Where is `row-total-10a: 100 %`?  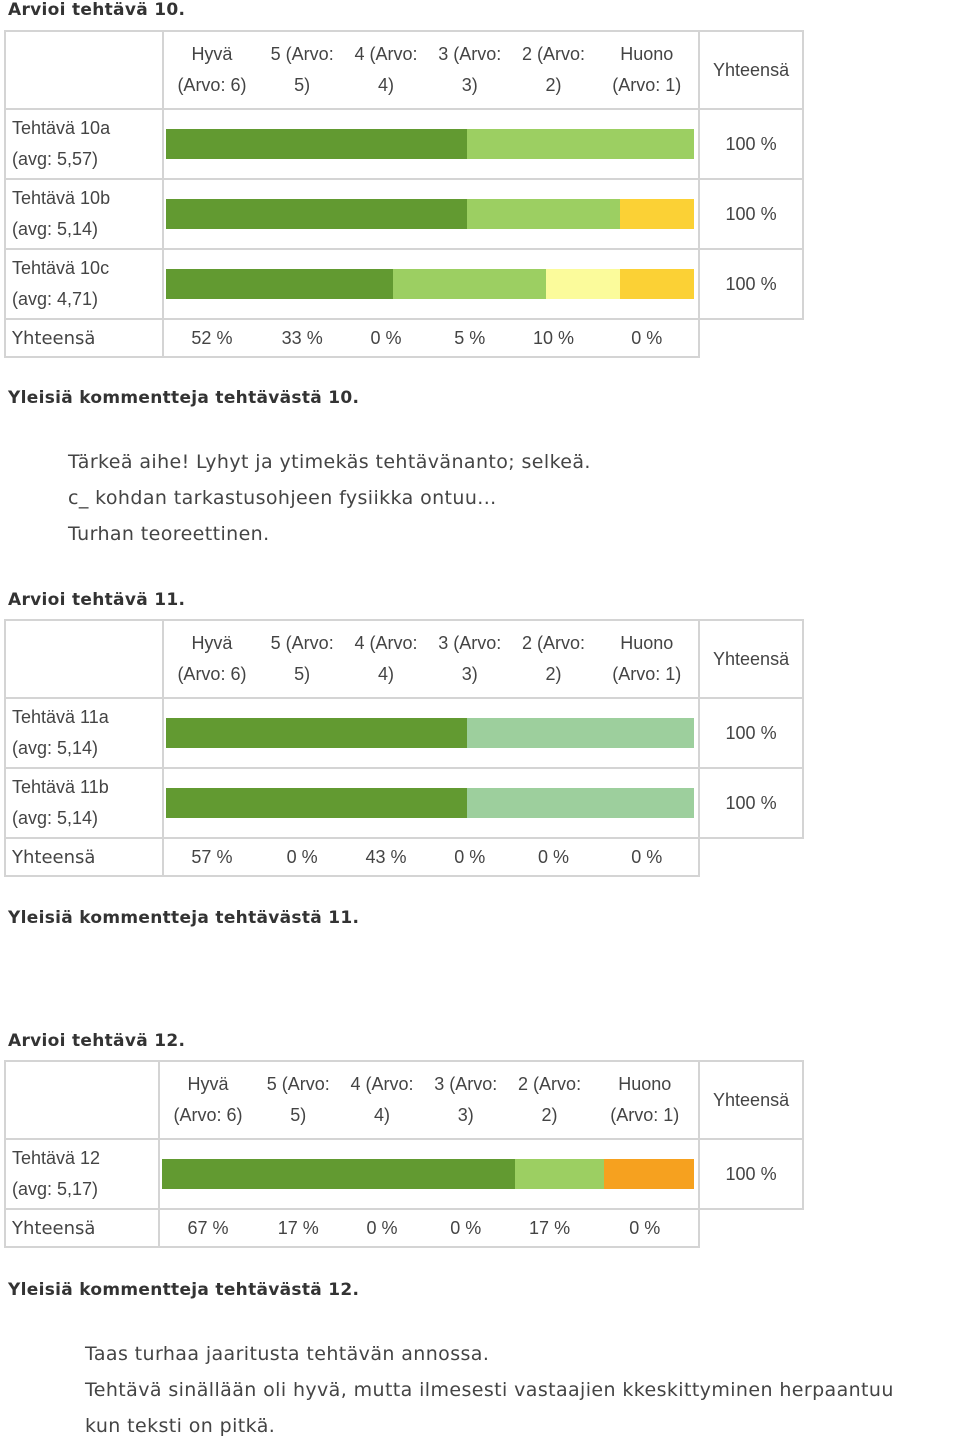 row-total-10a: 100 % is located at coordinates (751, 144).